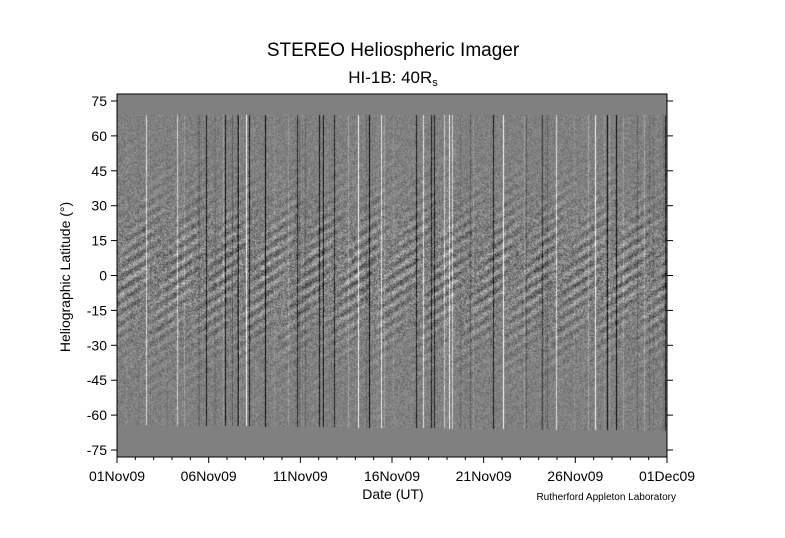 This screenshot has height=538, width=785. I want to click on x-tick-label: 01Dec09, so click(667, 476).